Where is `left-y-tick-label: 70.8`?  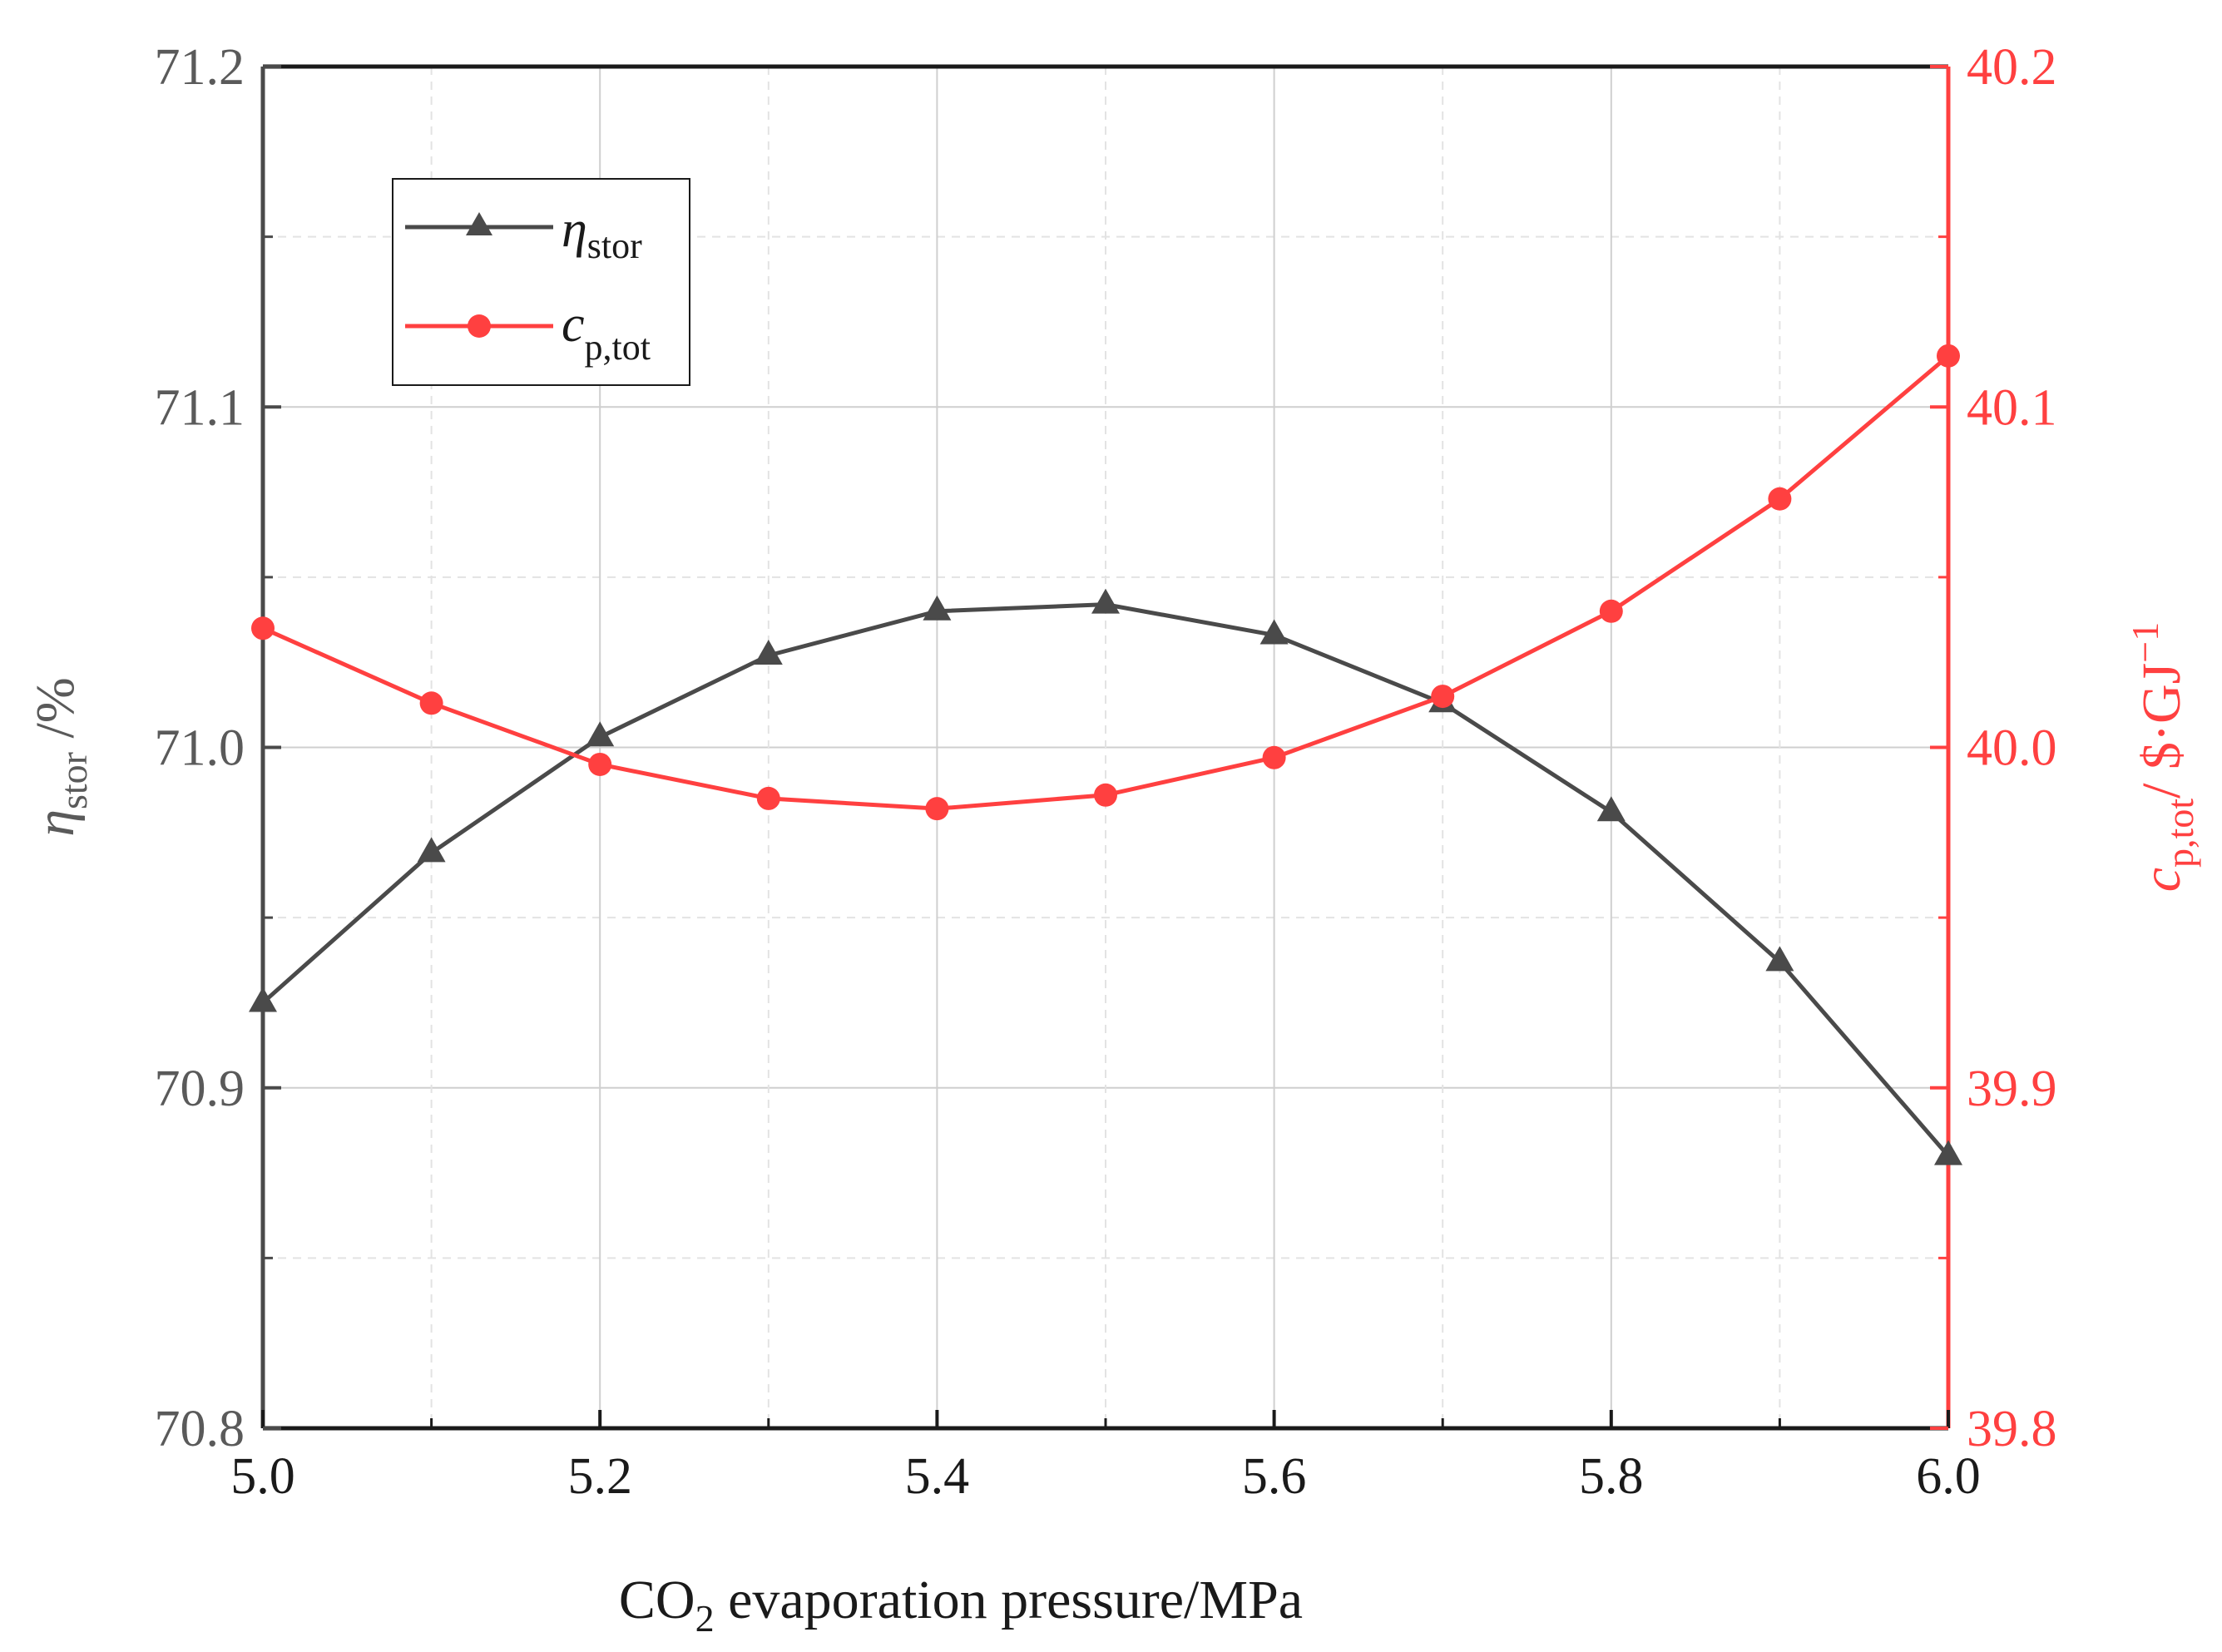
left-y-tick-label: 70.8 is located at coordinates (200, 1429).